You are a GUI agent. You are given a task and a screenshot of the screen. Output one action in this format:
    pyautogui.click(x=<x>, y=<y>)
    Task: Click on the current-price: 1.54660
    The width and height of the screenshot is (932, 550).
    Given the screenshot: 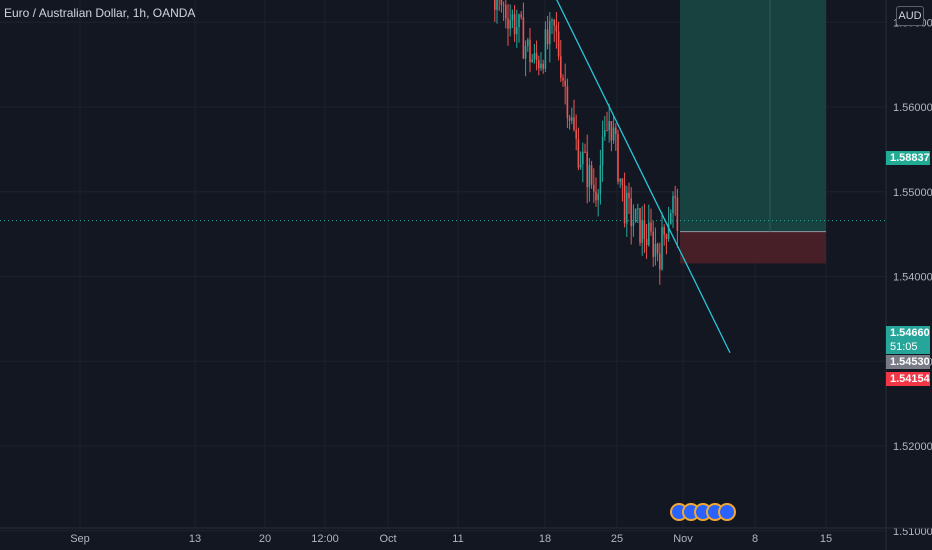 What is the action you would take?
    pyautogui.click(x=910, y=333)
    